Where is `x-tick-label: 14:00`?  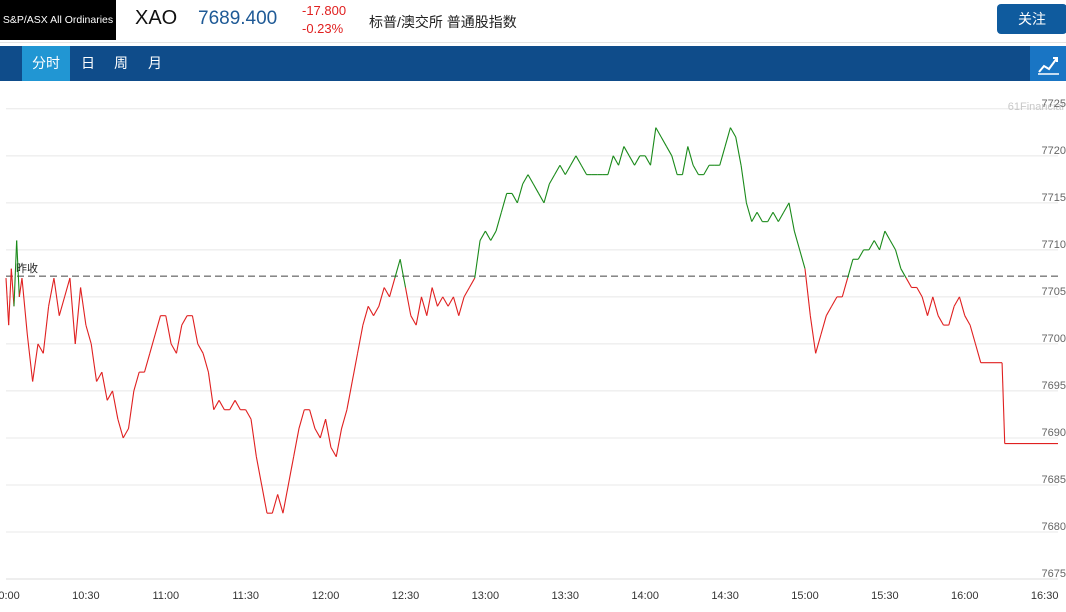 x-tick-label: 14:00 is located at coordinates (645, 596).